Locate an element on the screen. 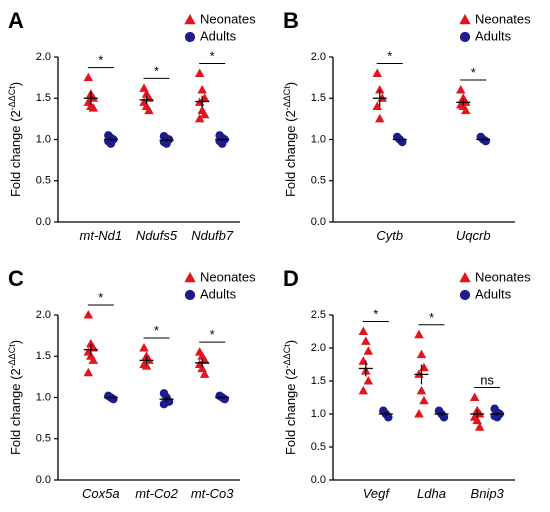 The width and height of the screenshot is (550, 512). x-tick-label: Bnip3 is located at coordinates (488, 493).